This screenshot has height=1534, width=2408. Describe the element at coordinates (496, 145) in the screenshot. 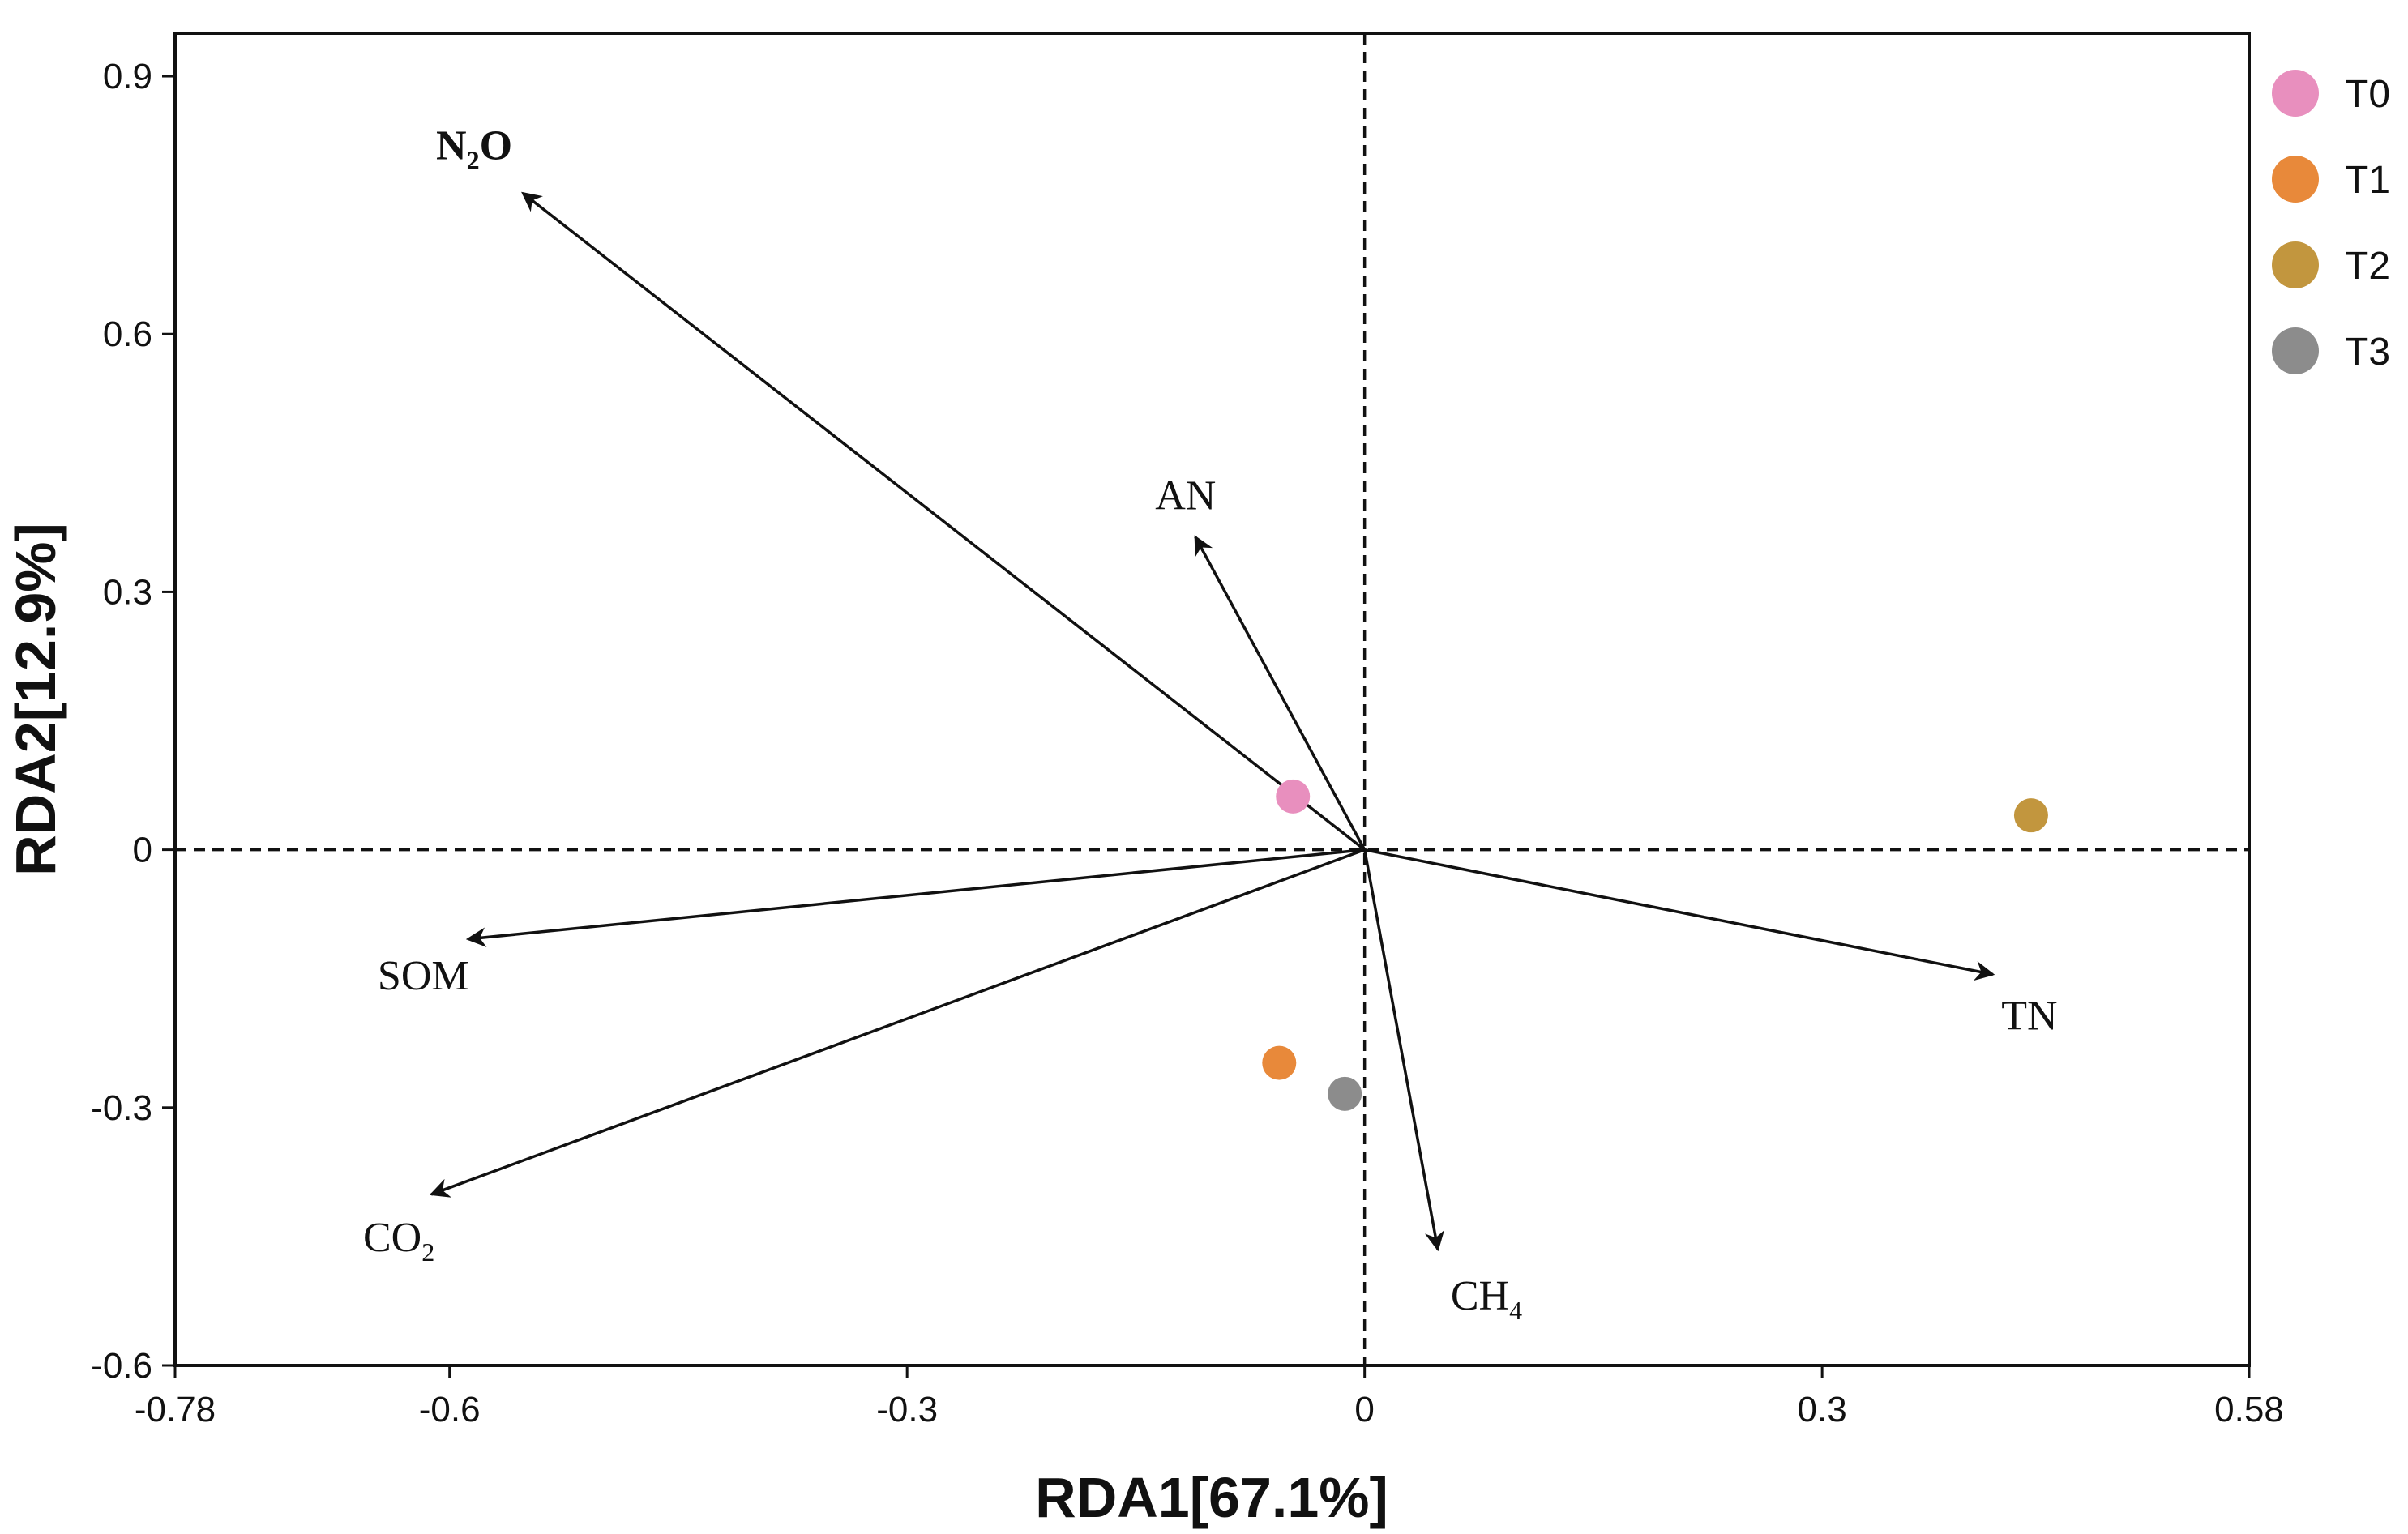

I see `vector-label-tail: O` at that location.